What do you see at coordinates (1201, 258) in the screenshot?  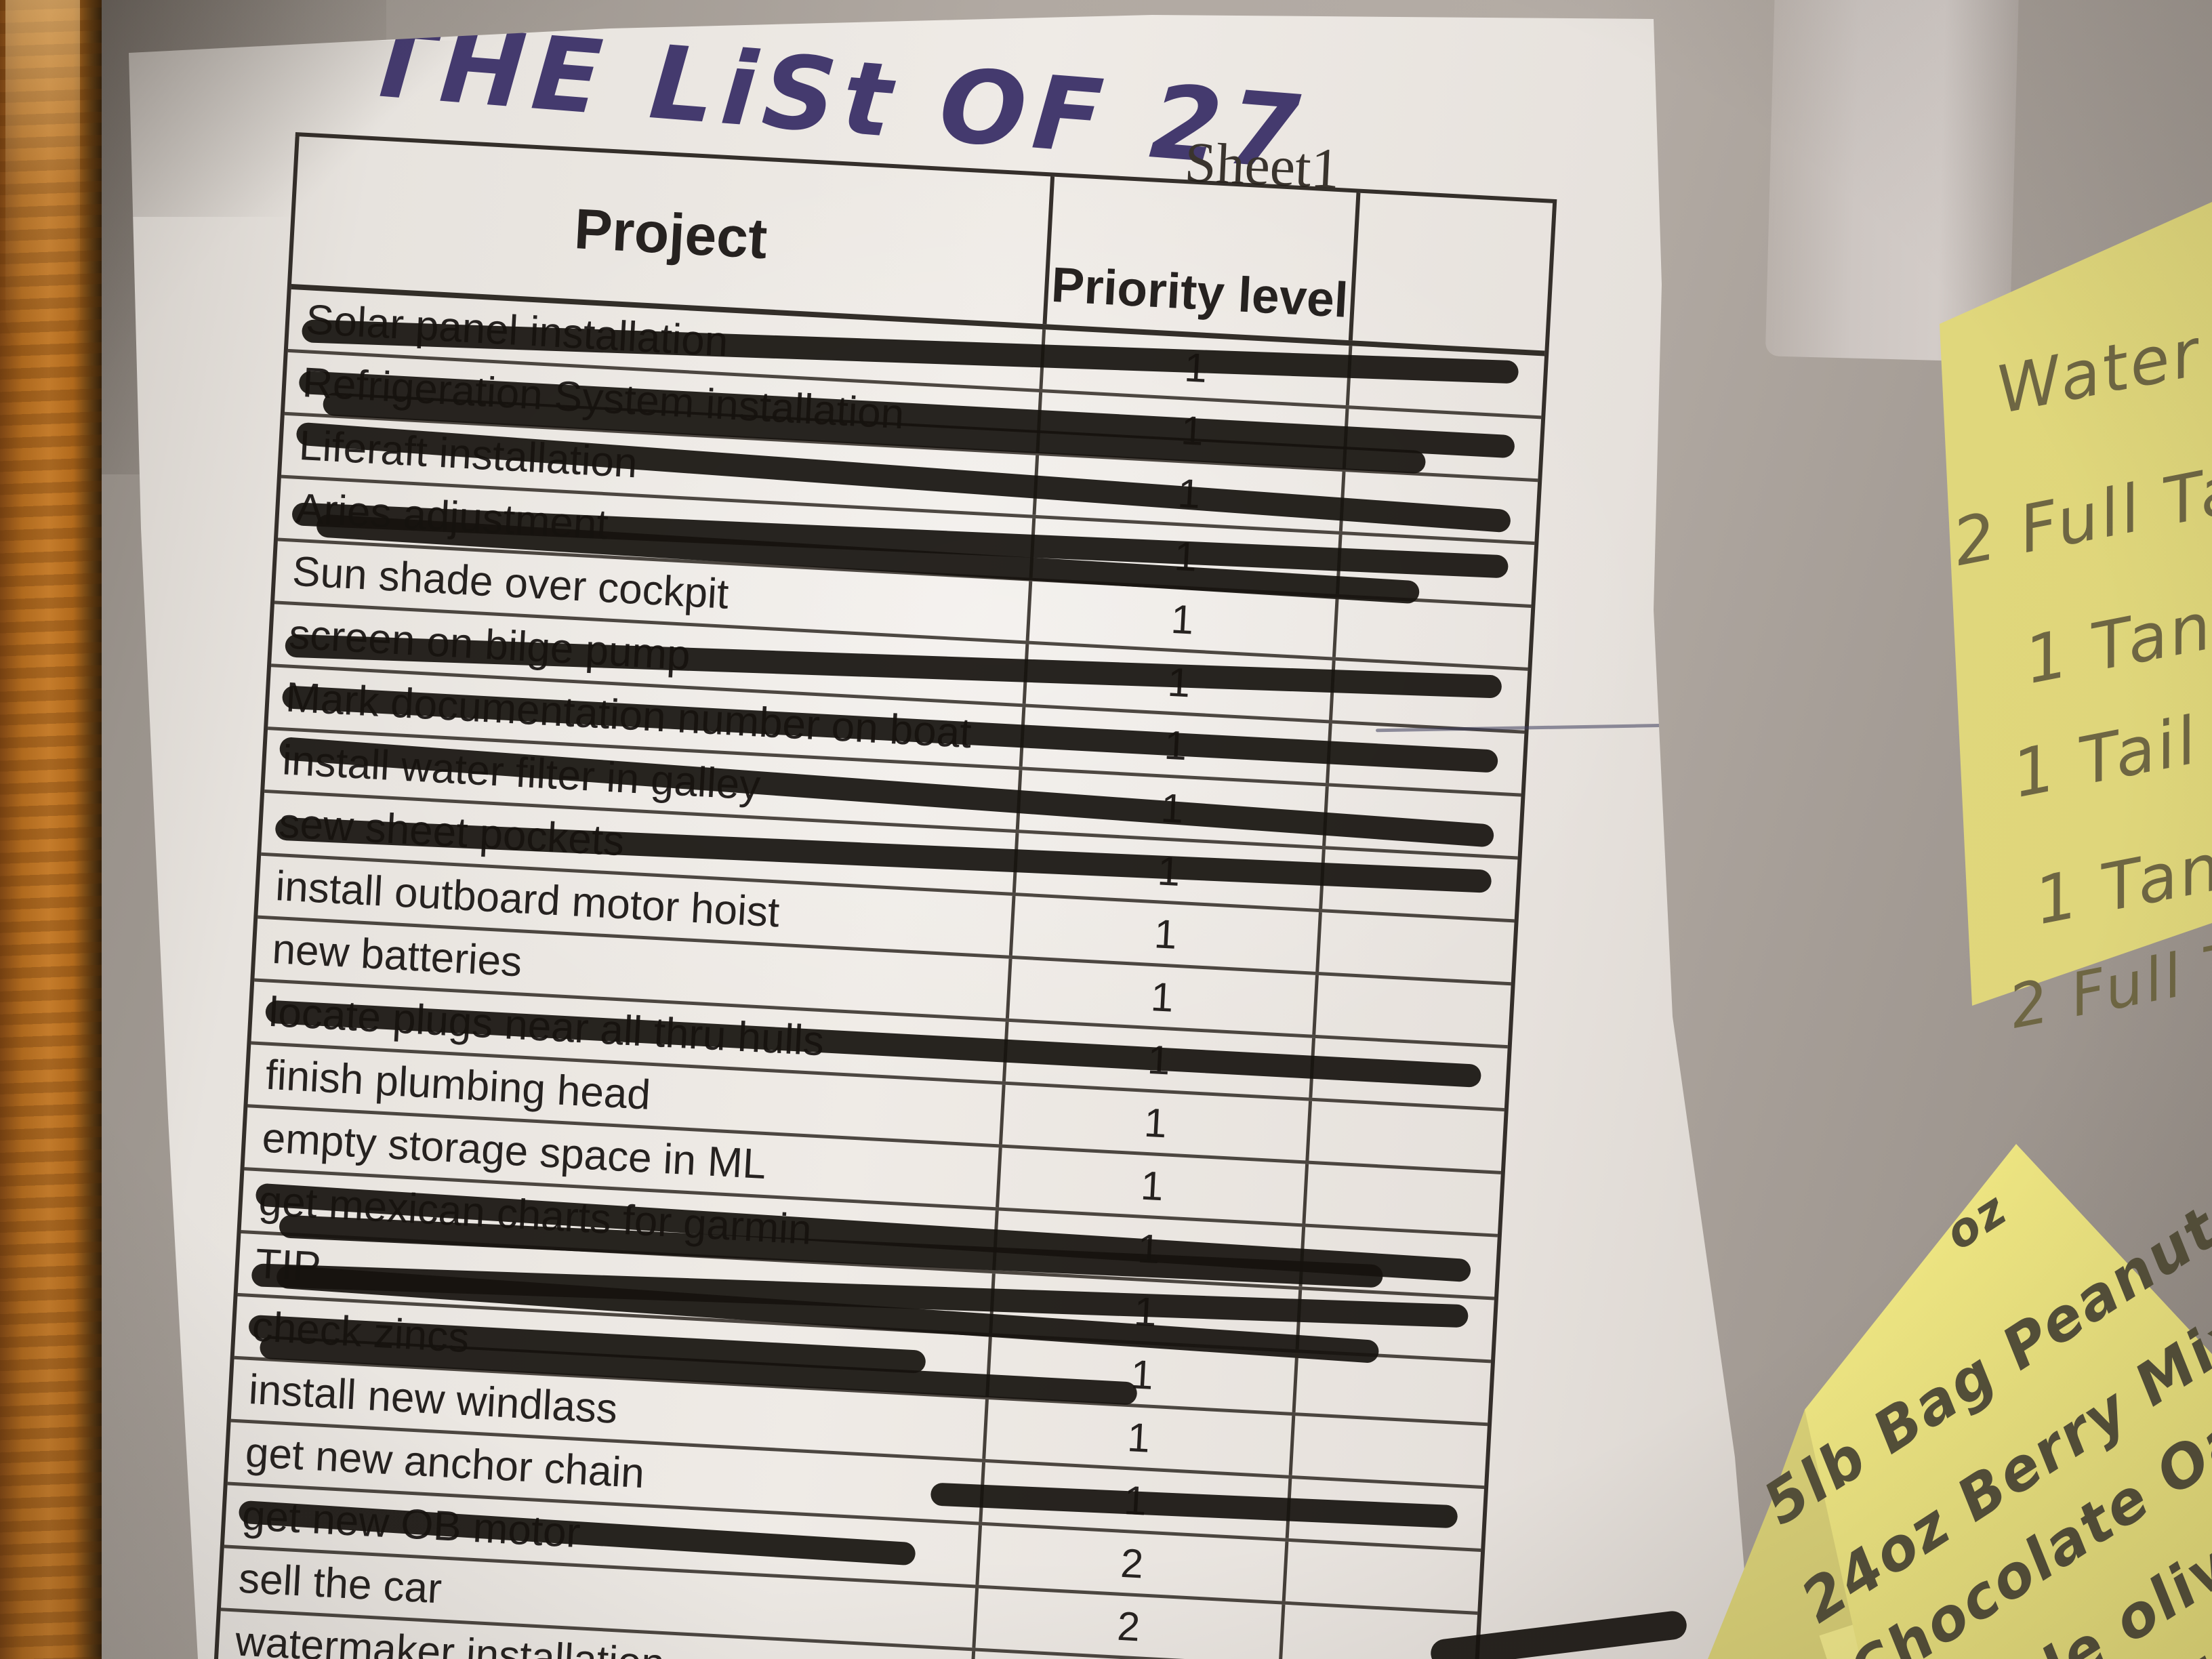 I see `table-header-priority: Priority level` at bounding box center [1201, 258].